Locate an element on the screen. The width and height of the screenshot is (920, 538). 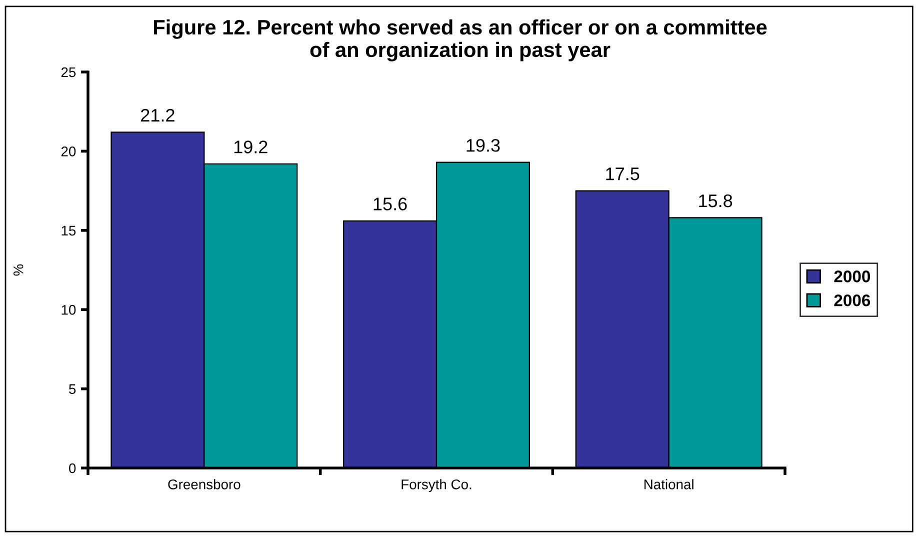
data-label: 15.6 is located at coordinates (390, 204).